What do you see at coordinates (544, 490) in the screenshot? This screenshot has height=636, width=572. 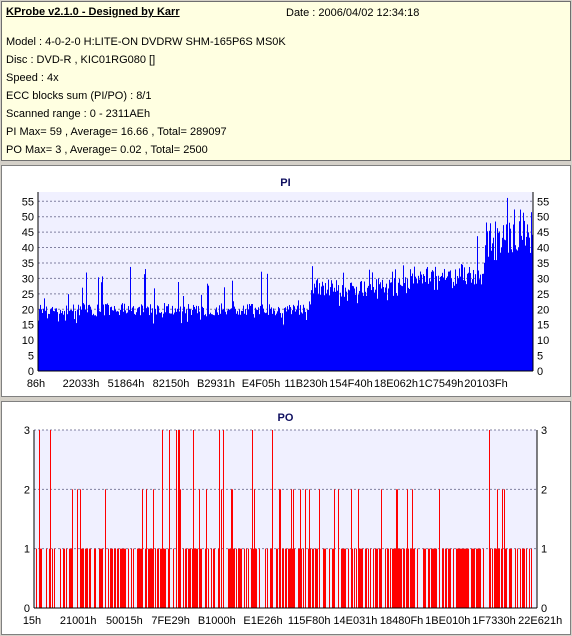 I see `y-tick-label-right: 2` at bounding box center [544, 490].